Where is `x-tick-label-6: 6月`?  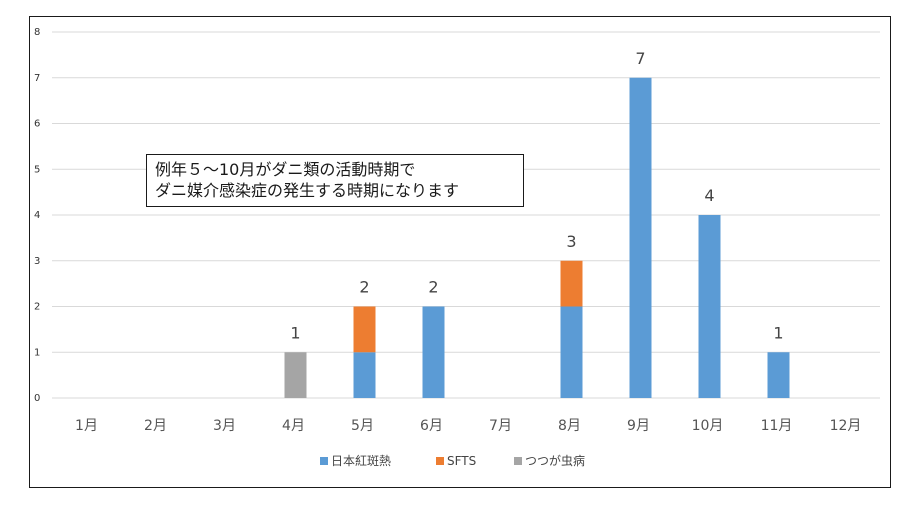 x-tick-label-6: 6月 is located at coordinates (431, 426).